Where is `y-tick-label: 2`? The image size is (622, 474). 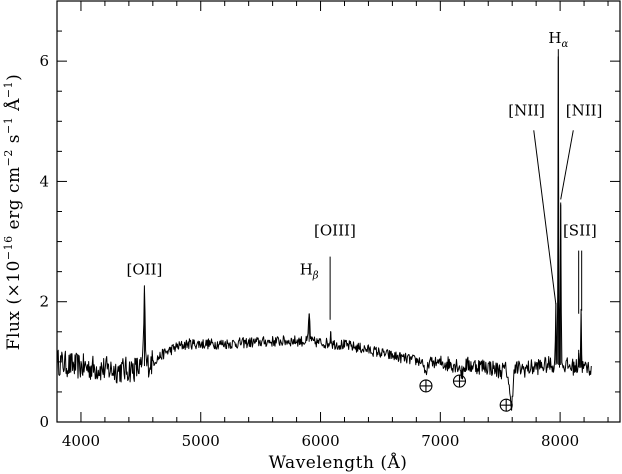 y-tick-label: 2 is located at coordinates (44, 302).